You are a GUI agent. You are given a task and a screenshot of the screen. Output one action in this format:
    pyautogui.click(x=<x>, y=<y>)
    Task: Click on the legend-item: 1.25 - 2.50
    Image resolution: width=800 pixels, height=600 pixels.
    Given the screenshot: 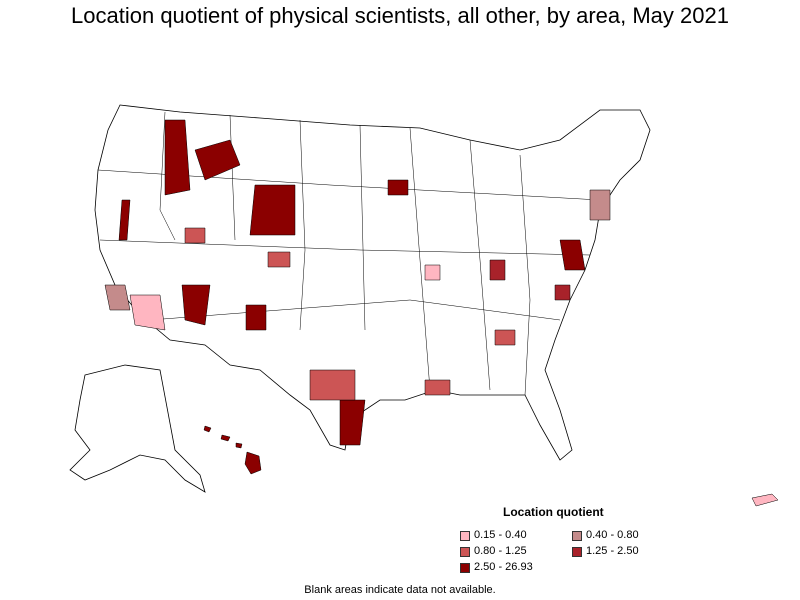 What is the action you would take?
    pyautogui.click(x=605, y=551)
    